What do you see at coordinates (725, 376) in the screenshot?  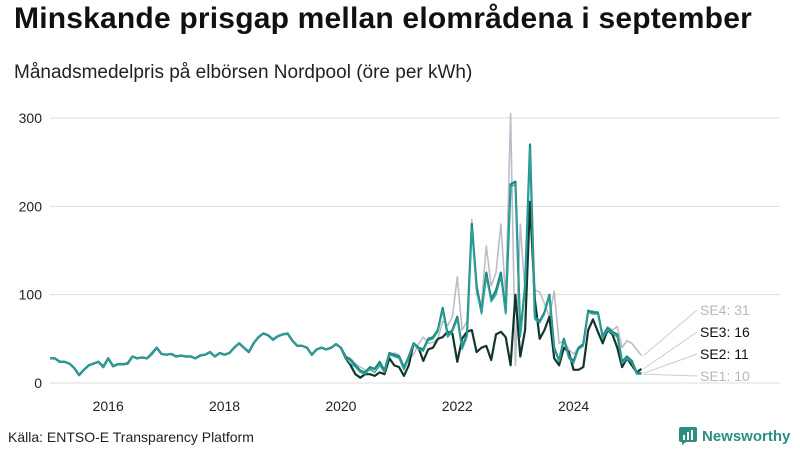 I see `end-label-se1: SE1: 10` at bounding box center [725, 376].